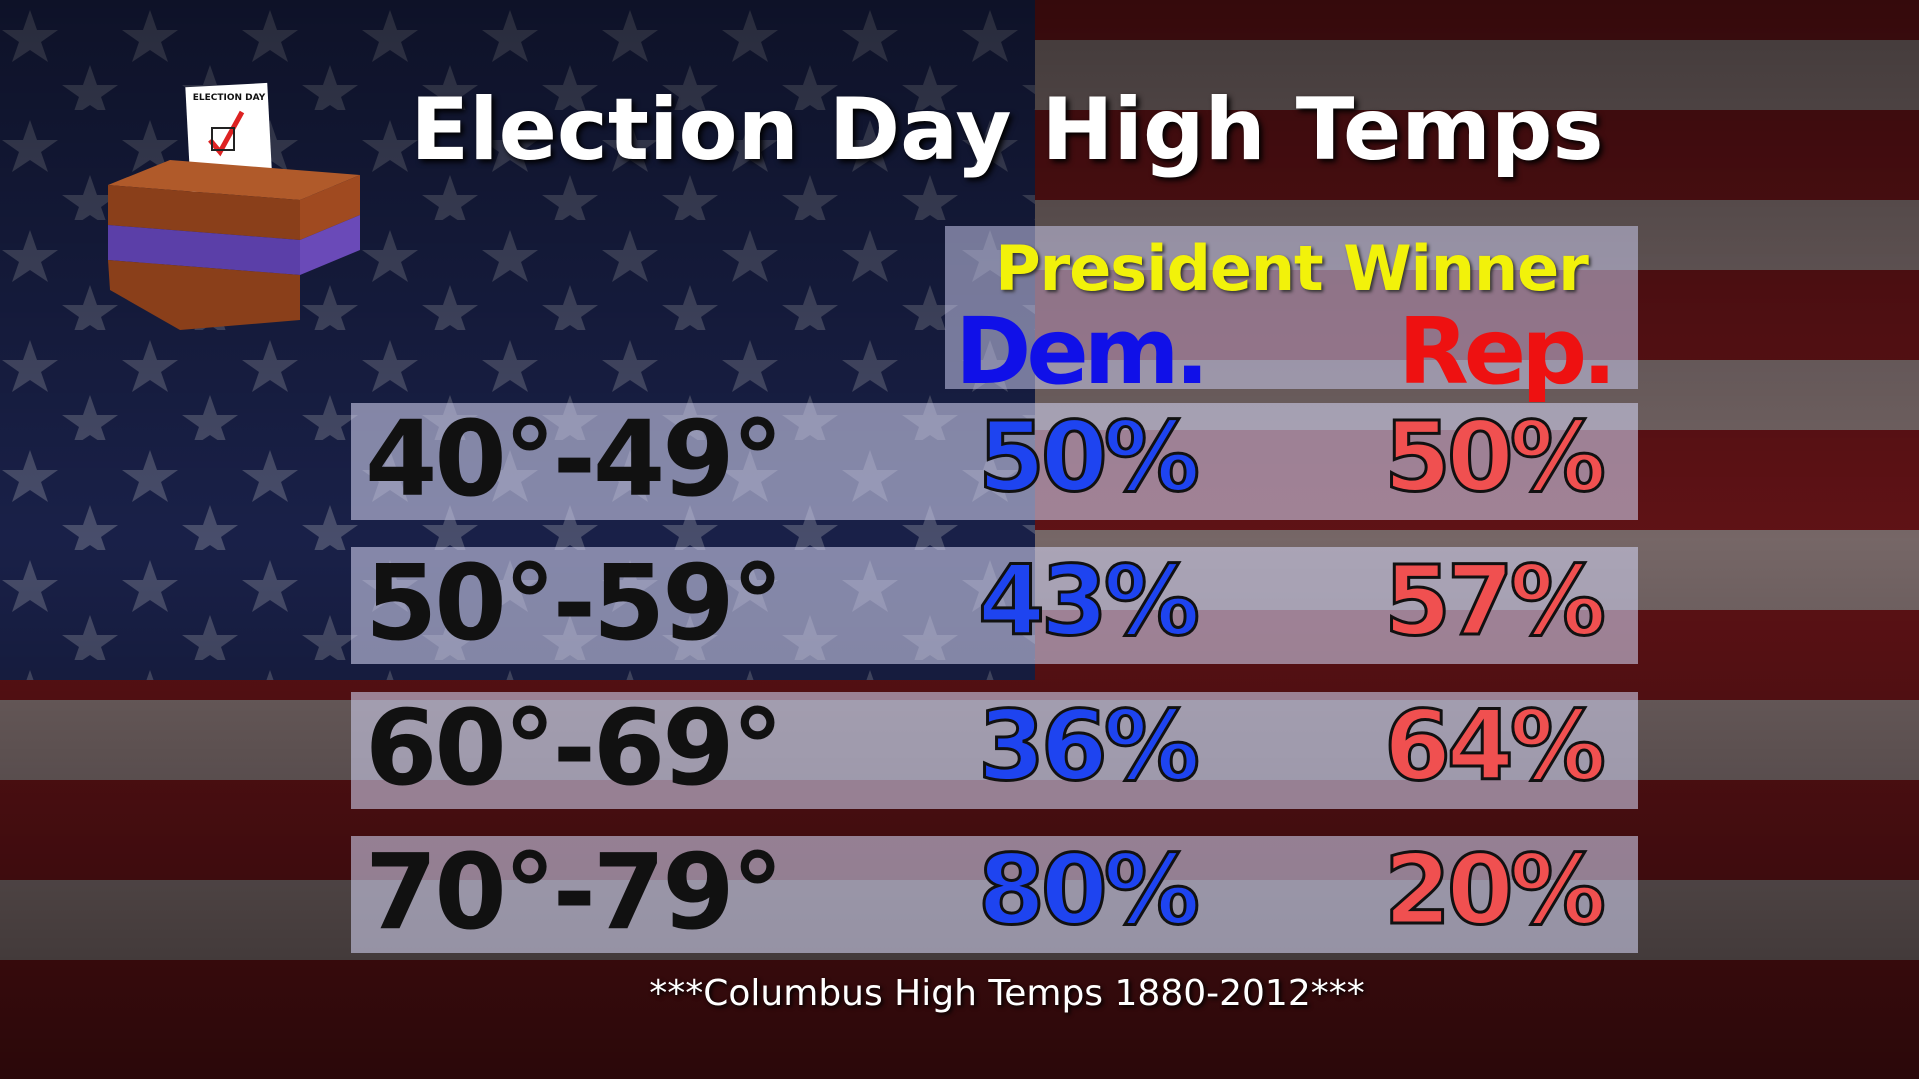 The width and height of the screenshot is (1919, 1079). What do you see at coordinates (1089, 601) in the screenshot?
I see `dem-percent: 43%` at bounding box center [1089, 601].